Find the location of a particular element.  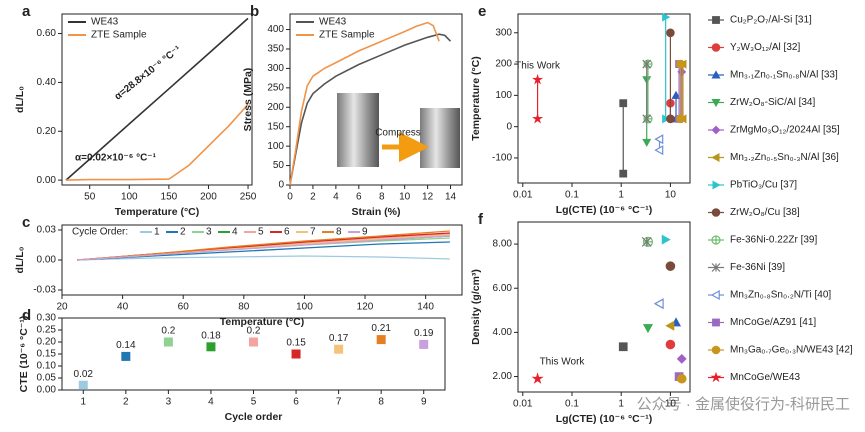

data-label: 0.14 is located at coordinates (126, 345).